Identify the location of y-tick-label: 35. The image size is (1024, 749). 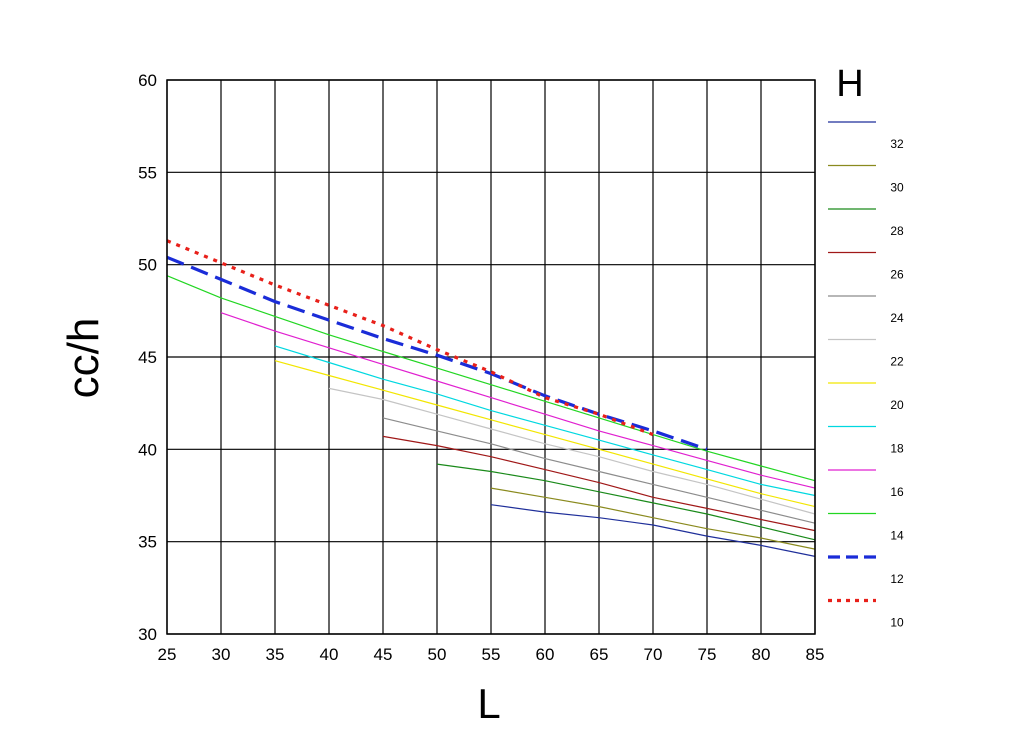
(147, 542).